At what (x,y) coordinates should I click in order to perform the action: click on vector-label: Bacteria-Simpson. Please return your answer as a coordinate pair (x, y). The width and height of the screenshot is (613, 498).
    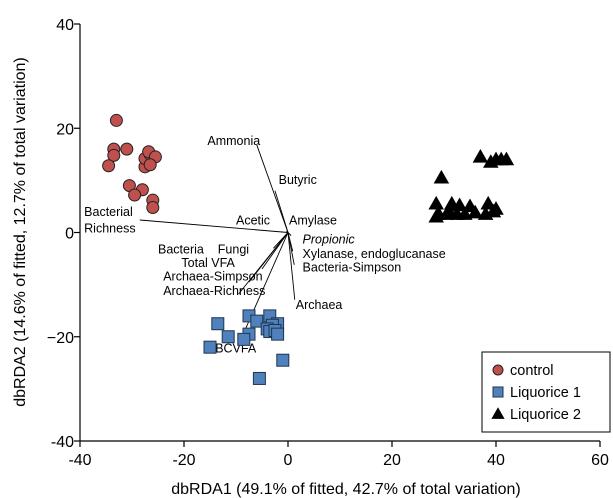
    Looking at the image, I should click on (352, 268).